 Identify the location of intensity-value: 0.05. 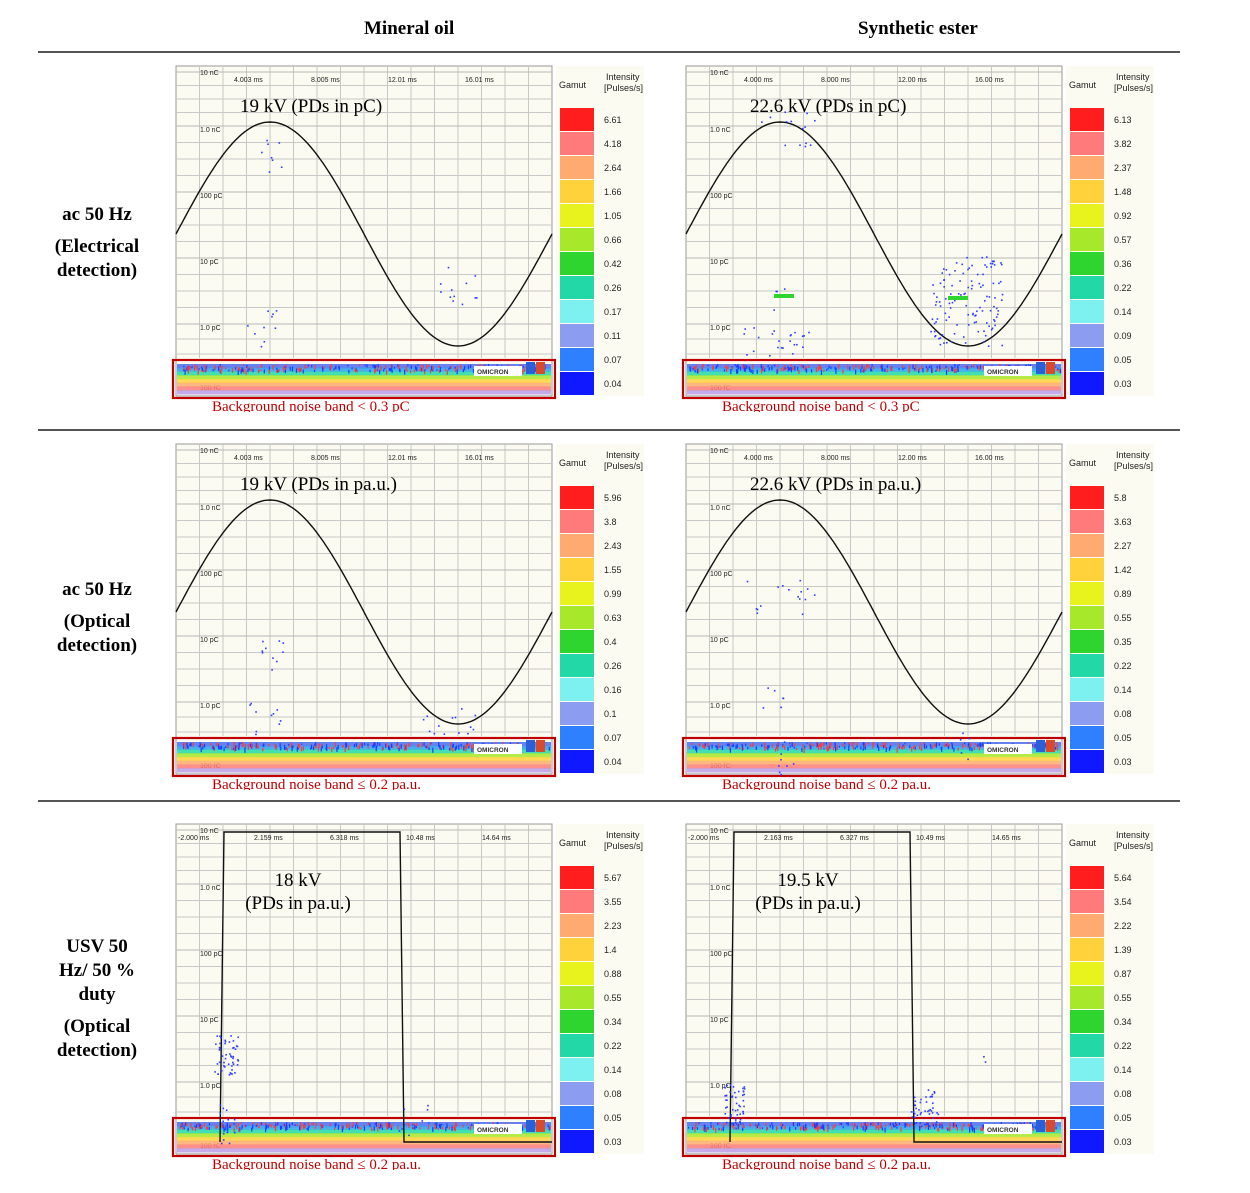
(1123, 738).